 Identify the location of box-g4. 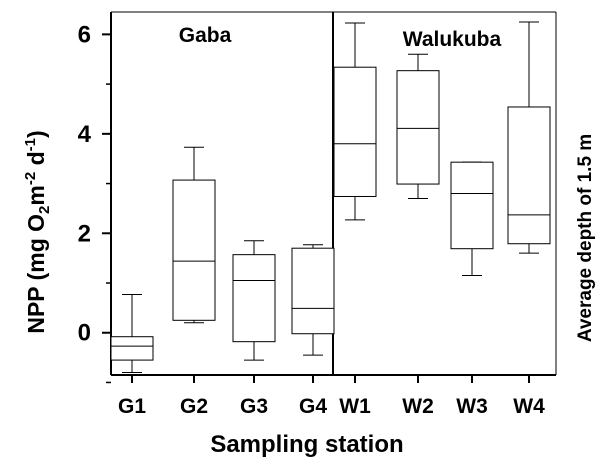
(313, 300).